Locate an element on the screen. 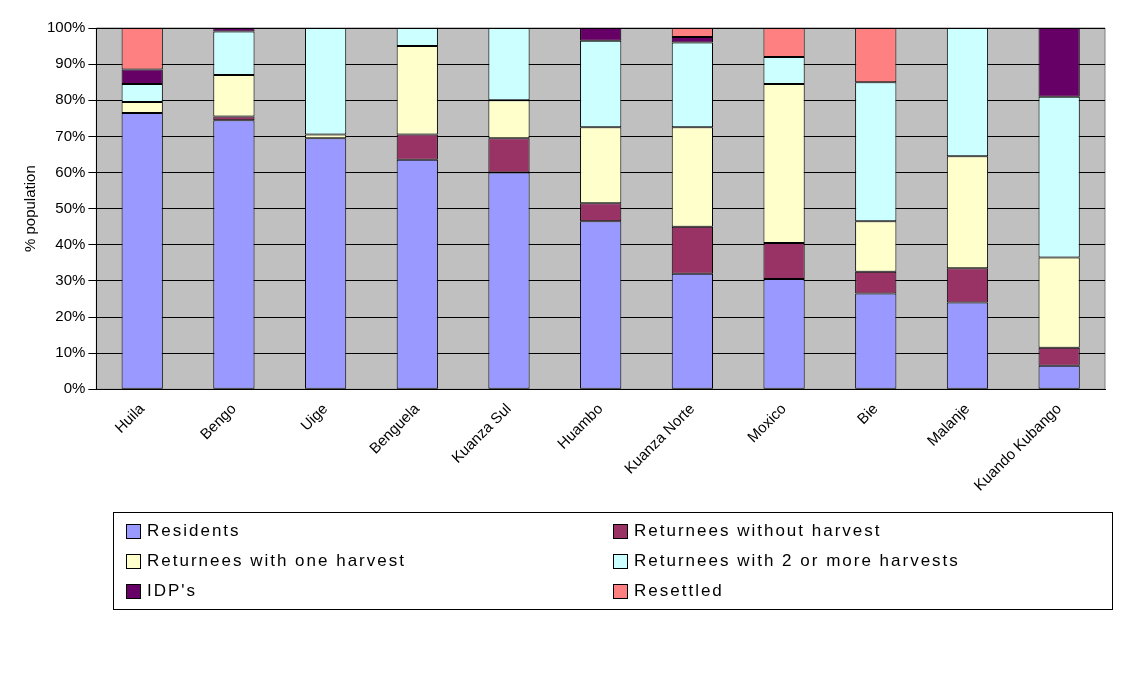 The height and width of the screenshot is (686, 1133). legend-label: Returnees without harvest is located at coordinates (758, 531).